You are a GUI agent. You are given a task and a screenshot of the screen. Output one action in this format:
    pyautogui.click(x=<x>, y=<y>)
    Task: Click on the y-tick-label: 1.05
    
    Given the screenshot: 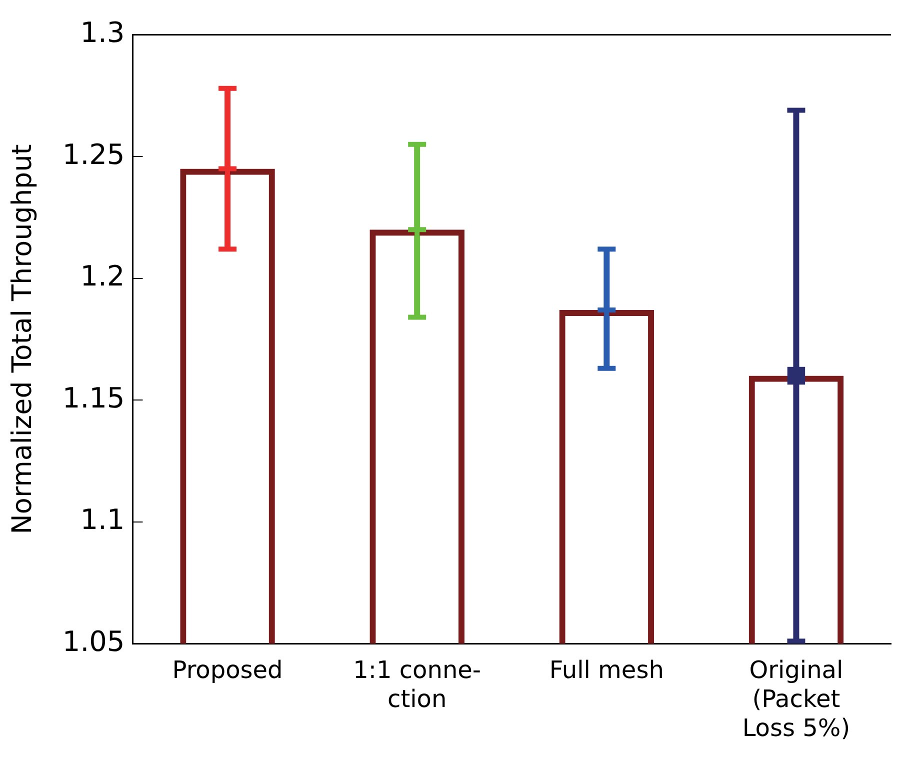 What is the action you would take?
    pyautogui.click(x=93, y=641)
    